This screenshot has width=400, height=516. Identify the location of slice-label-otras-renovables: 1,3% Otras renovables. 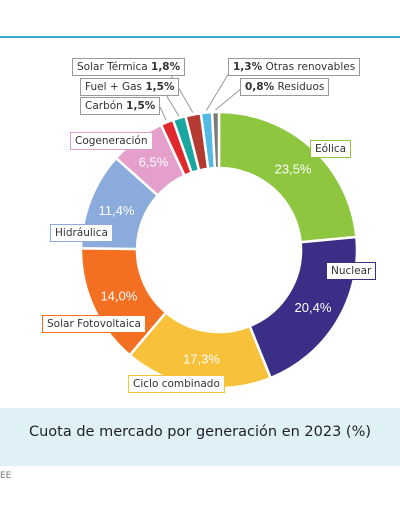
(294, 67).